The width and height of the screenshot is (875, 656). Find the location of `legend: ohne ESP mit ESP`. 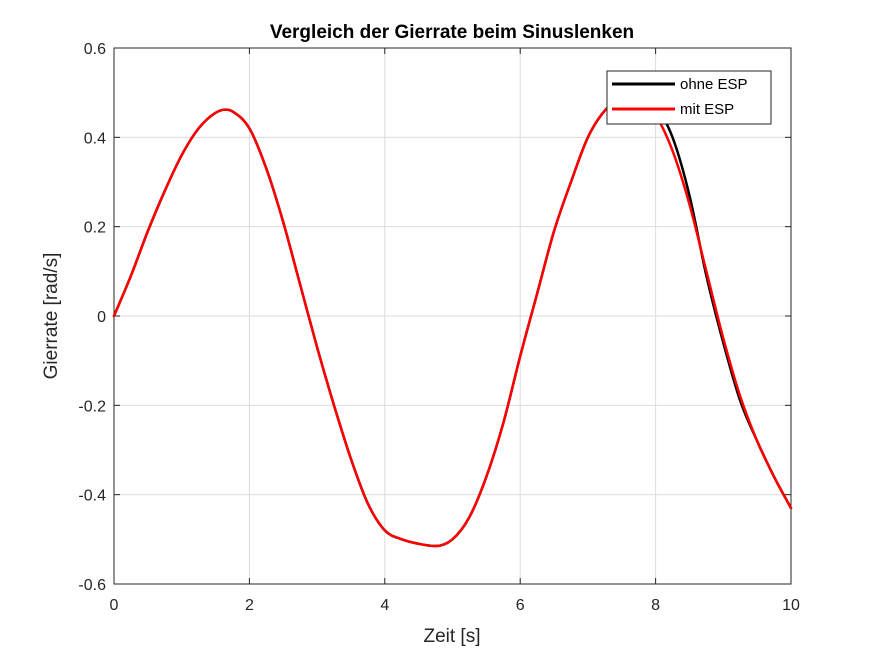

legend: ohne ESP mit ESP is located at coordinates (689, 97).